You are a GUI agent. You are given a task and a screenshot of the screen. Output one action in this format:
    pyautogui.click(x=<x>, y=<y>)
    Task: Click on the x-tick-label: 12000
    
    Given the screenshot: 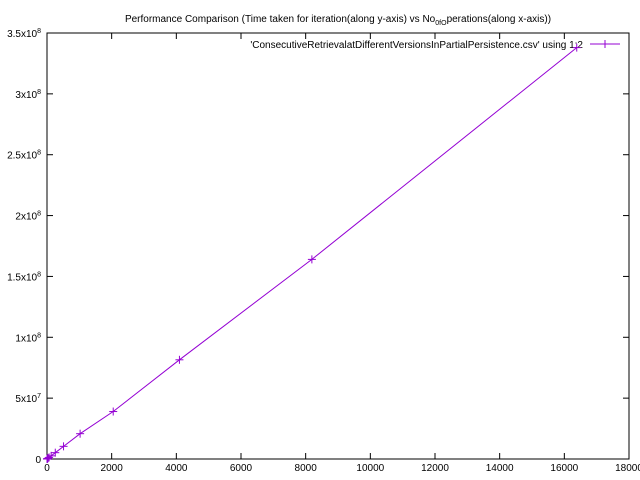 What is the action you would take?
    pyautogui.click(x=435, y=468)
    